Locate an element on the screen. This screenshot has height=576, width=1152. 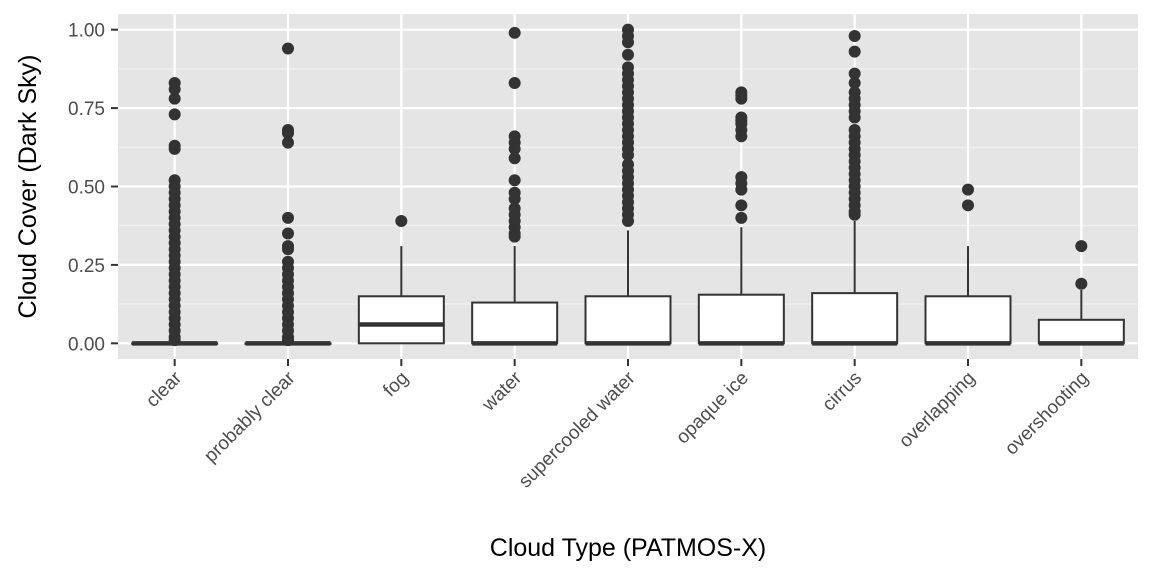
x-tick-label: cirrus is located at coordinates (843, 392).